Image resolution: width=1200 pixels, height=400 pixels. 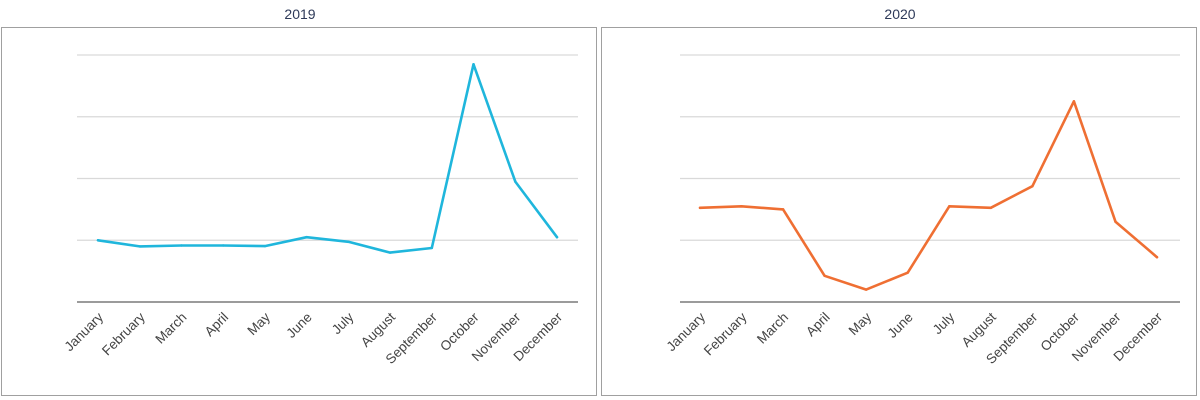 I want to click on chart-title: 2020, so click(x=900, y=14).